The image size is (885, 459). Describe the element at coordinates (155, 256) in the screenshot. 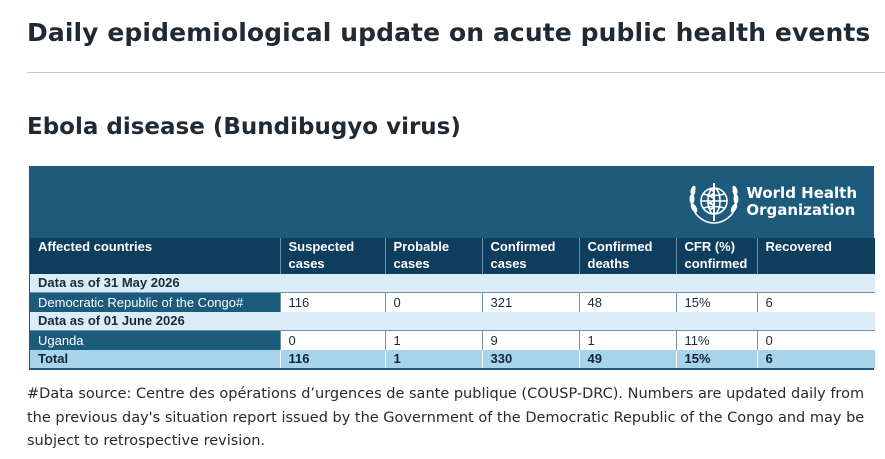

I see `col-header-affected-countries: Affected countries` at that location.